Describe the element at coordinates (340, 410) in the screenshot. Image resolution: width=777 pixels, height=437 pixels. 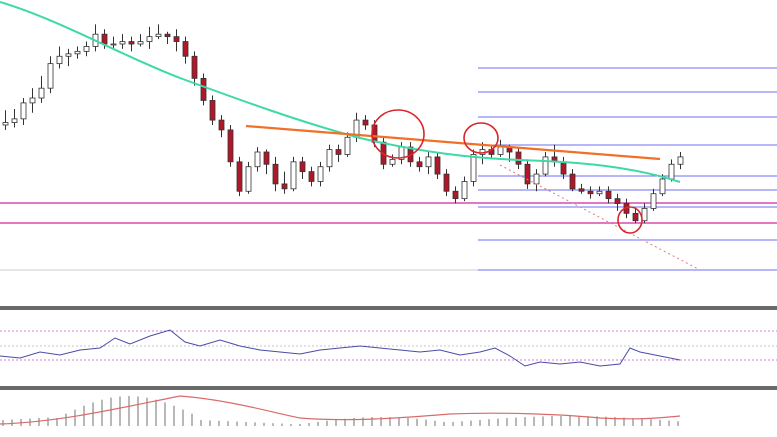
I see `macd-panel` at that location.